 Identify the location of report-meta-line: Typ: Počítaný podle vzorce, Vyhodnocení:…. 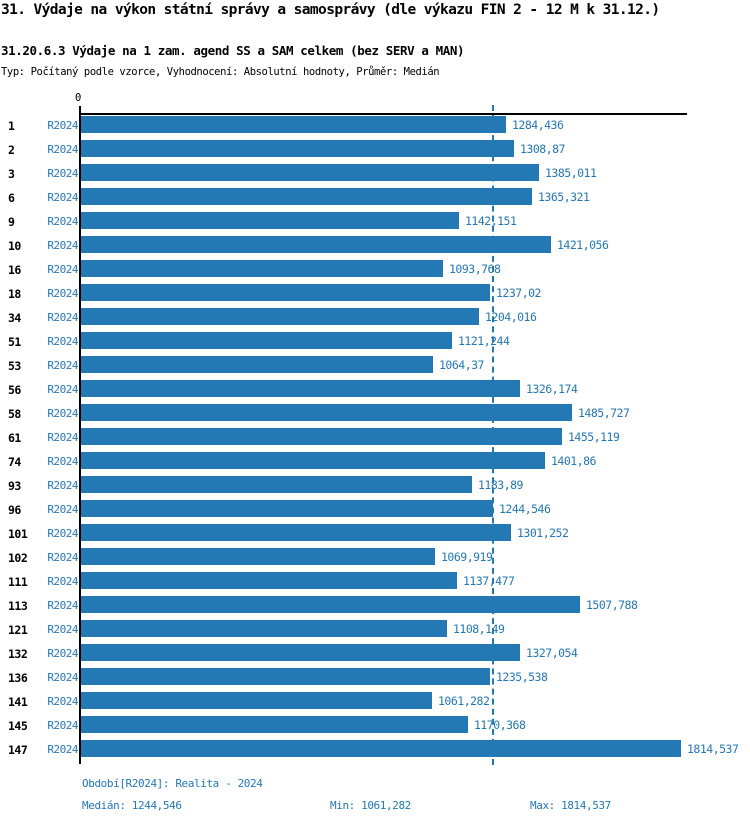
(220, 72).